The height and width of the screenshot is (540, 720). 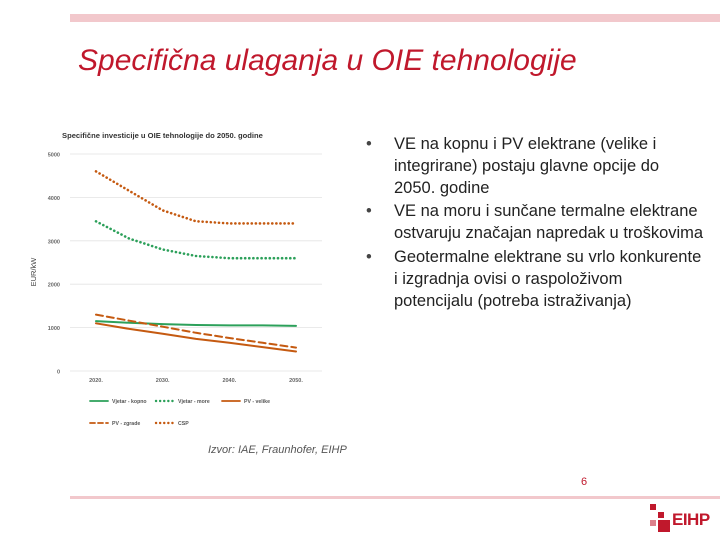 I want to click on logo-text: EIHP, so click(x=691, y=519).